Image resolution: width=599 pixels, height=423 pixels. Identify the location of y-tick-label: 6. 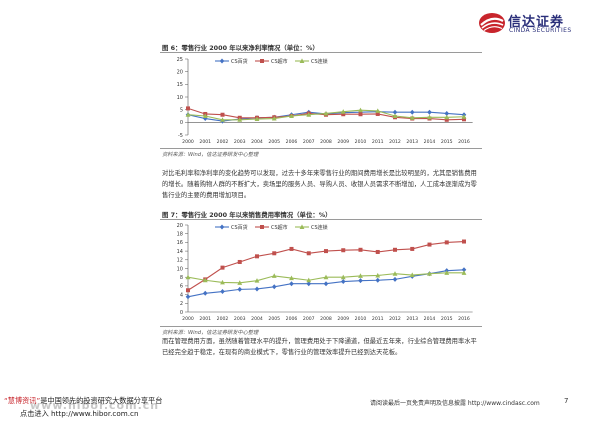
(181, 287).